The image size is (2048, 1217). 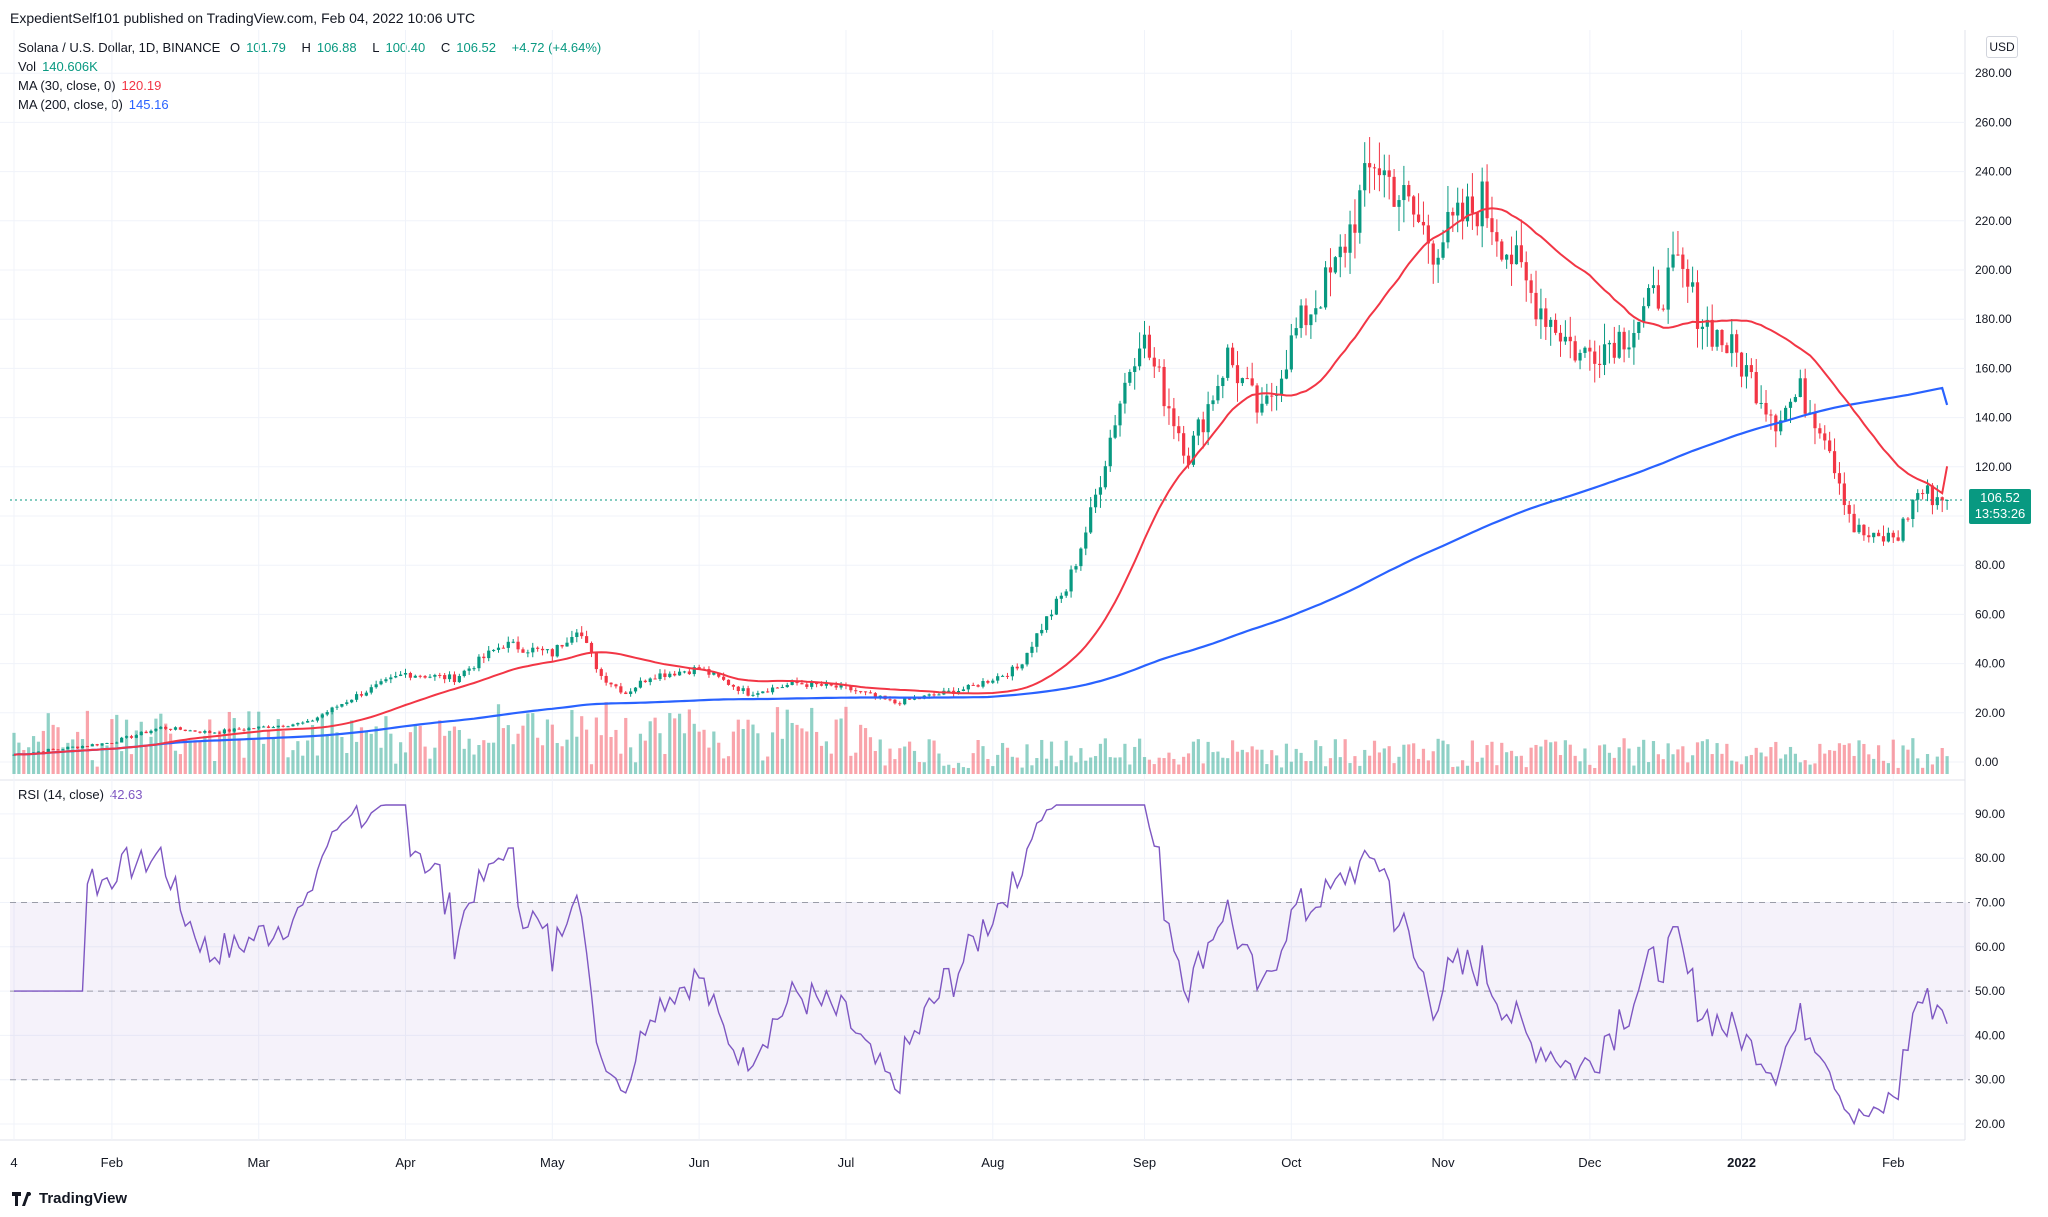 I want to click on rsi-title: RSI (14, close), so click(x=61, y=794).